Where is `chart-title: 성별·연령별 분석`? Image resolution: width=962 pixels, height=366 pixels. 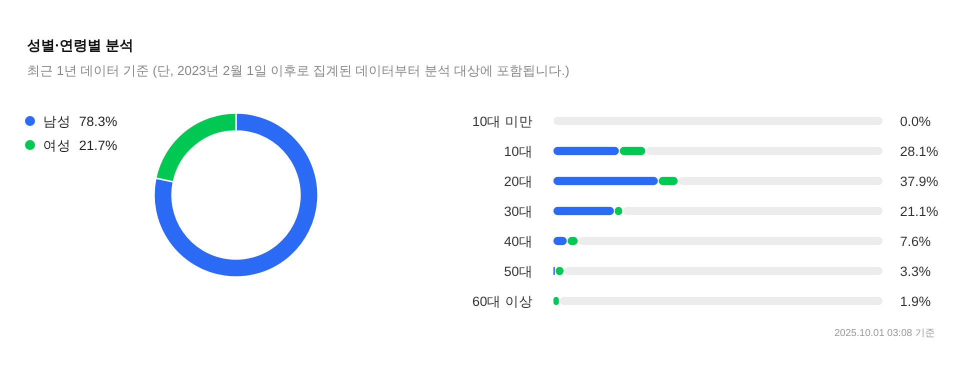 chart-title: 성별·연령별 분석 is located at coordinates (80, 45).